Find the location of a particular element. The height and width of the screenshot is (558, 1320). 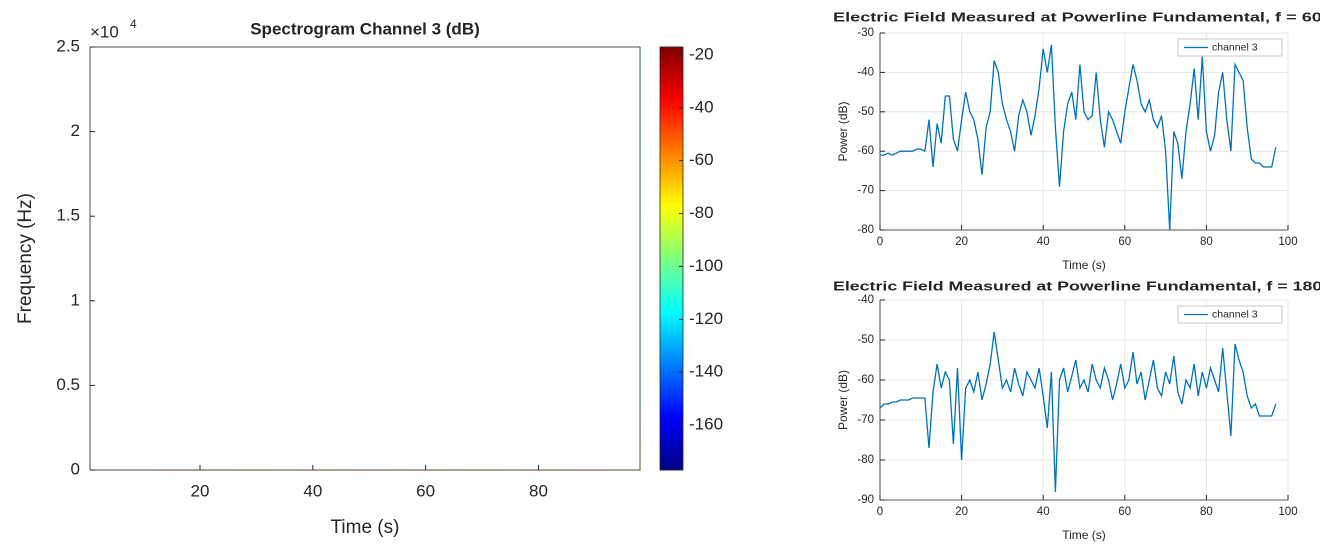

plot-area is located at coordinates (1084, 131).